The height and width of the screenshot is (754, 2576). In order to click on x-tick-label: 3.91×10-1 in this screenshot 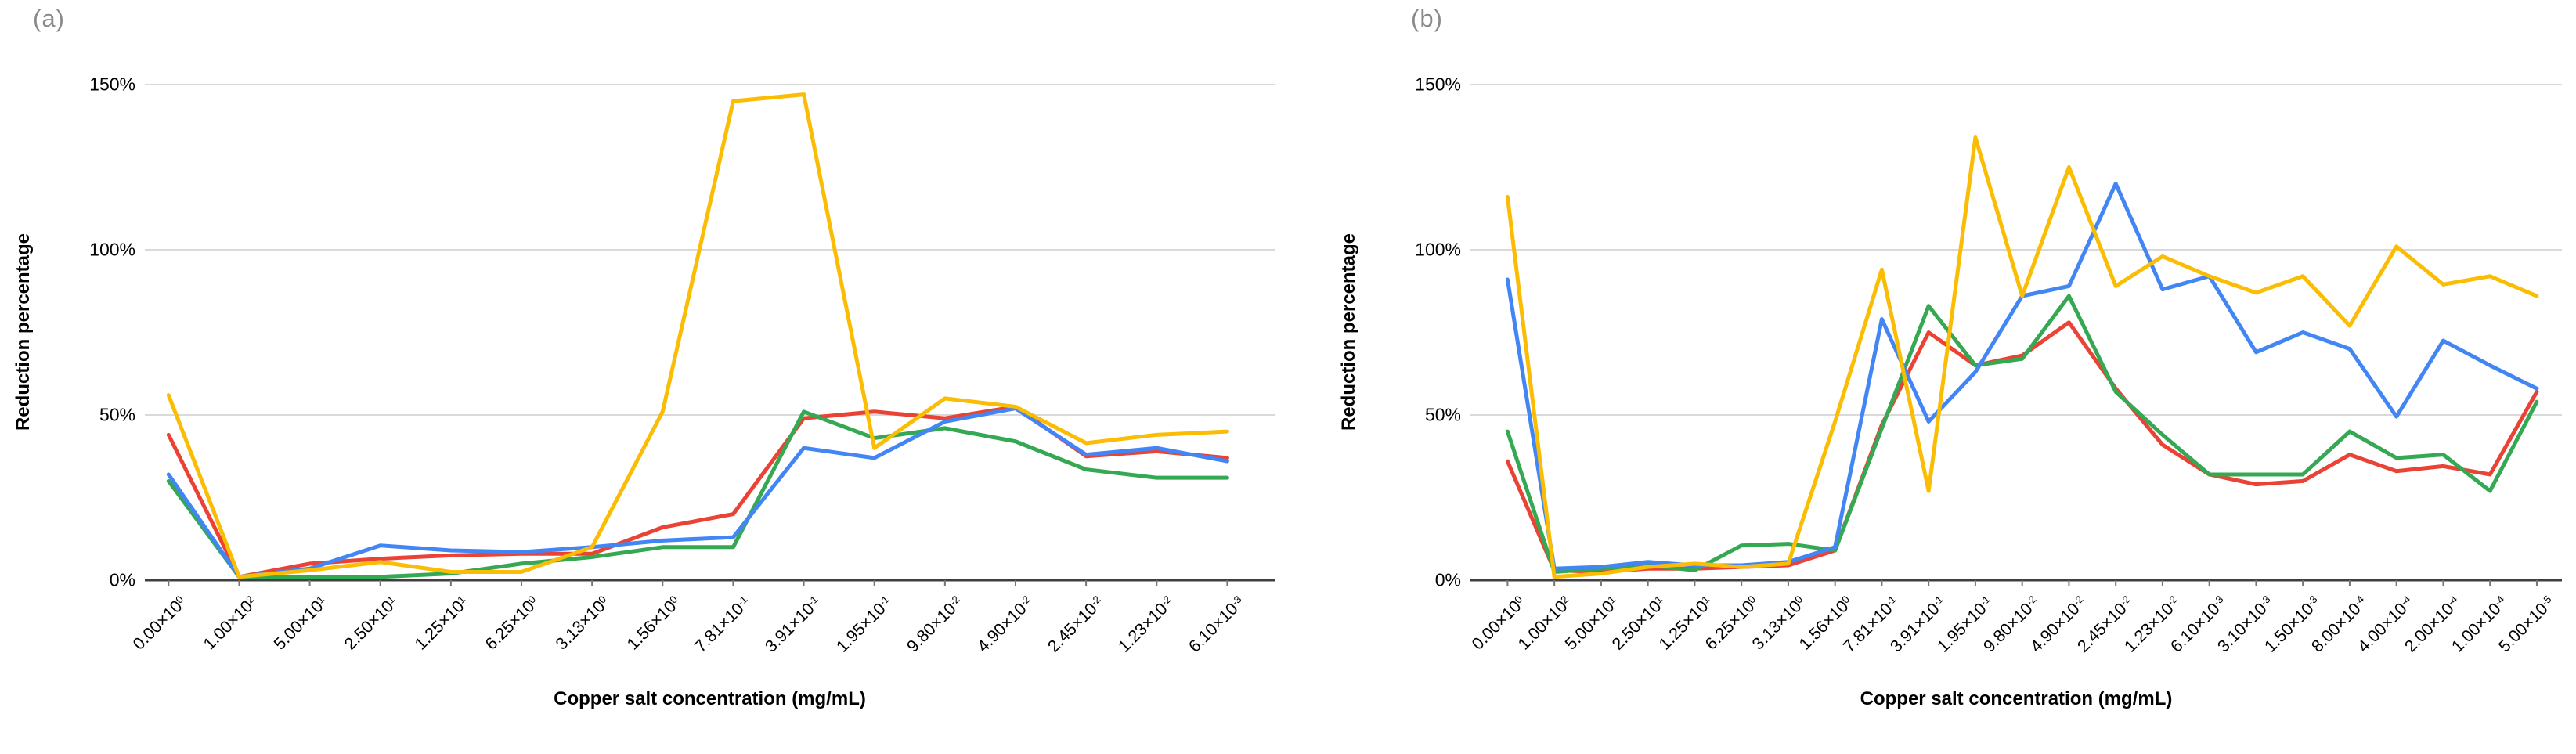, I will do `click(791, 624)`.